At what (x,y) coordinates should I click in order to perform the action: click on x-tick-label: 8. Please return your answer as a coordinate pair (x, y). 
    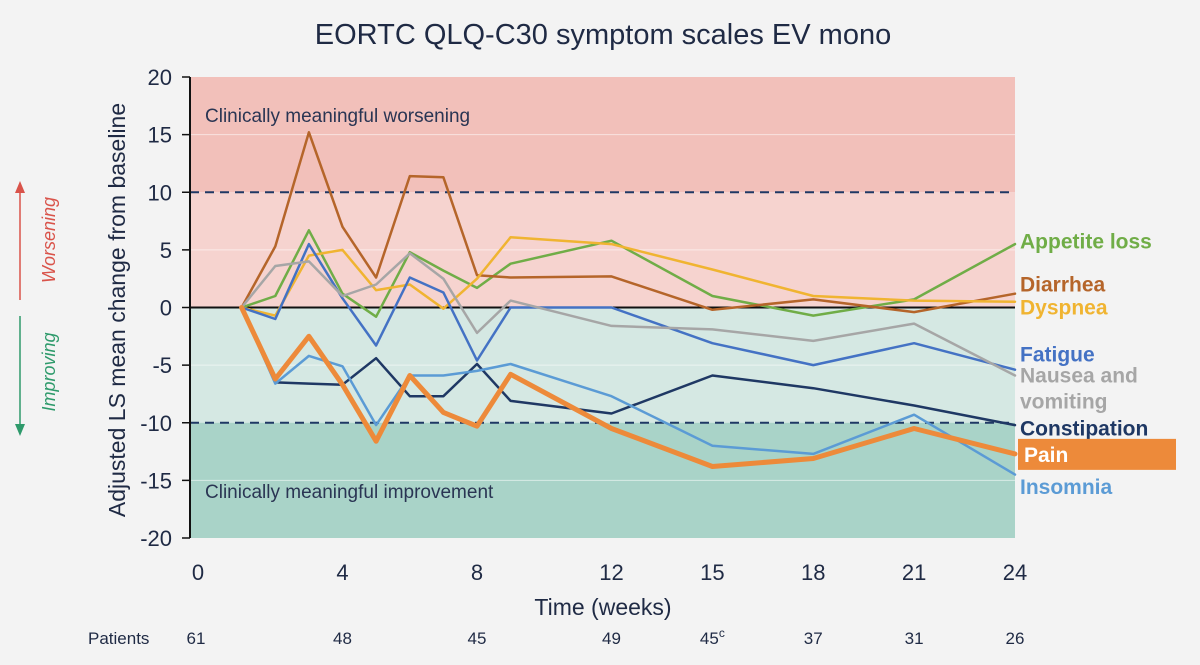
    Looking at the image, I should click on (477, 572).